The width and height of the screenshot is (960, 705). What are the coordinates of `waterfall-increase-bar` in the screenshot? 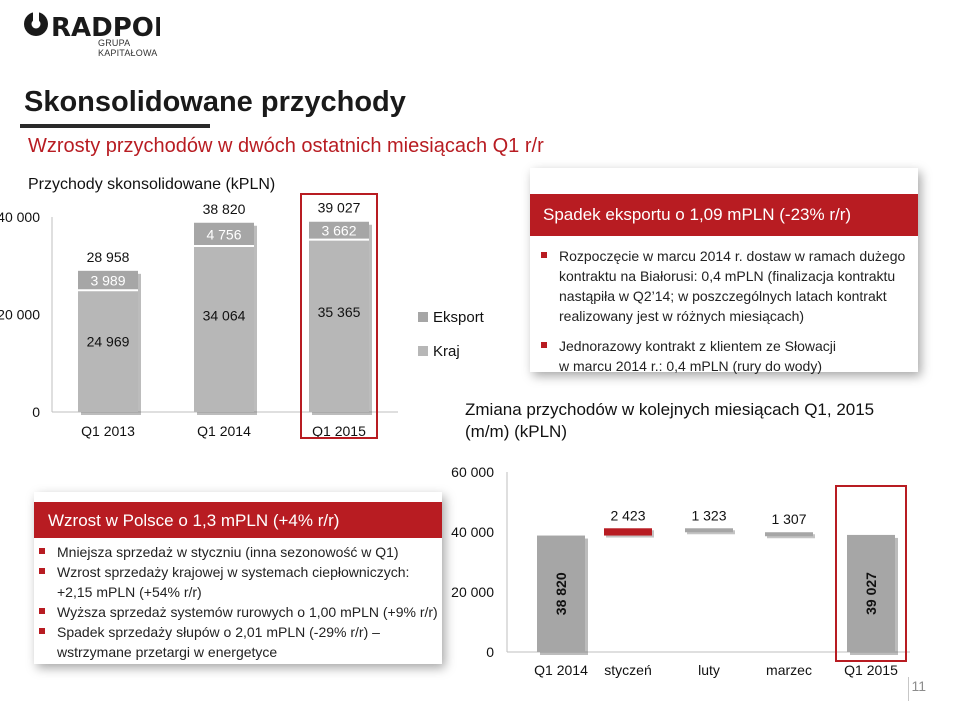 It's located at (628, 532).